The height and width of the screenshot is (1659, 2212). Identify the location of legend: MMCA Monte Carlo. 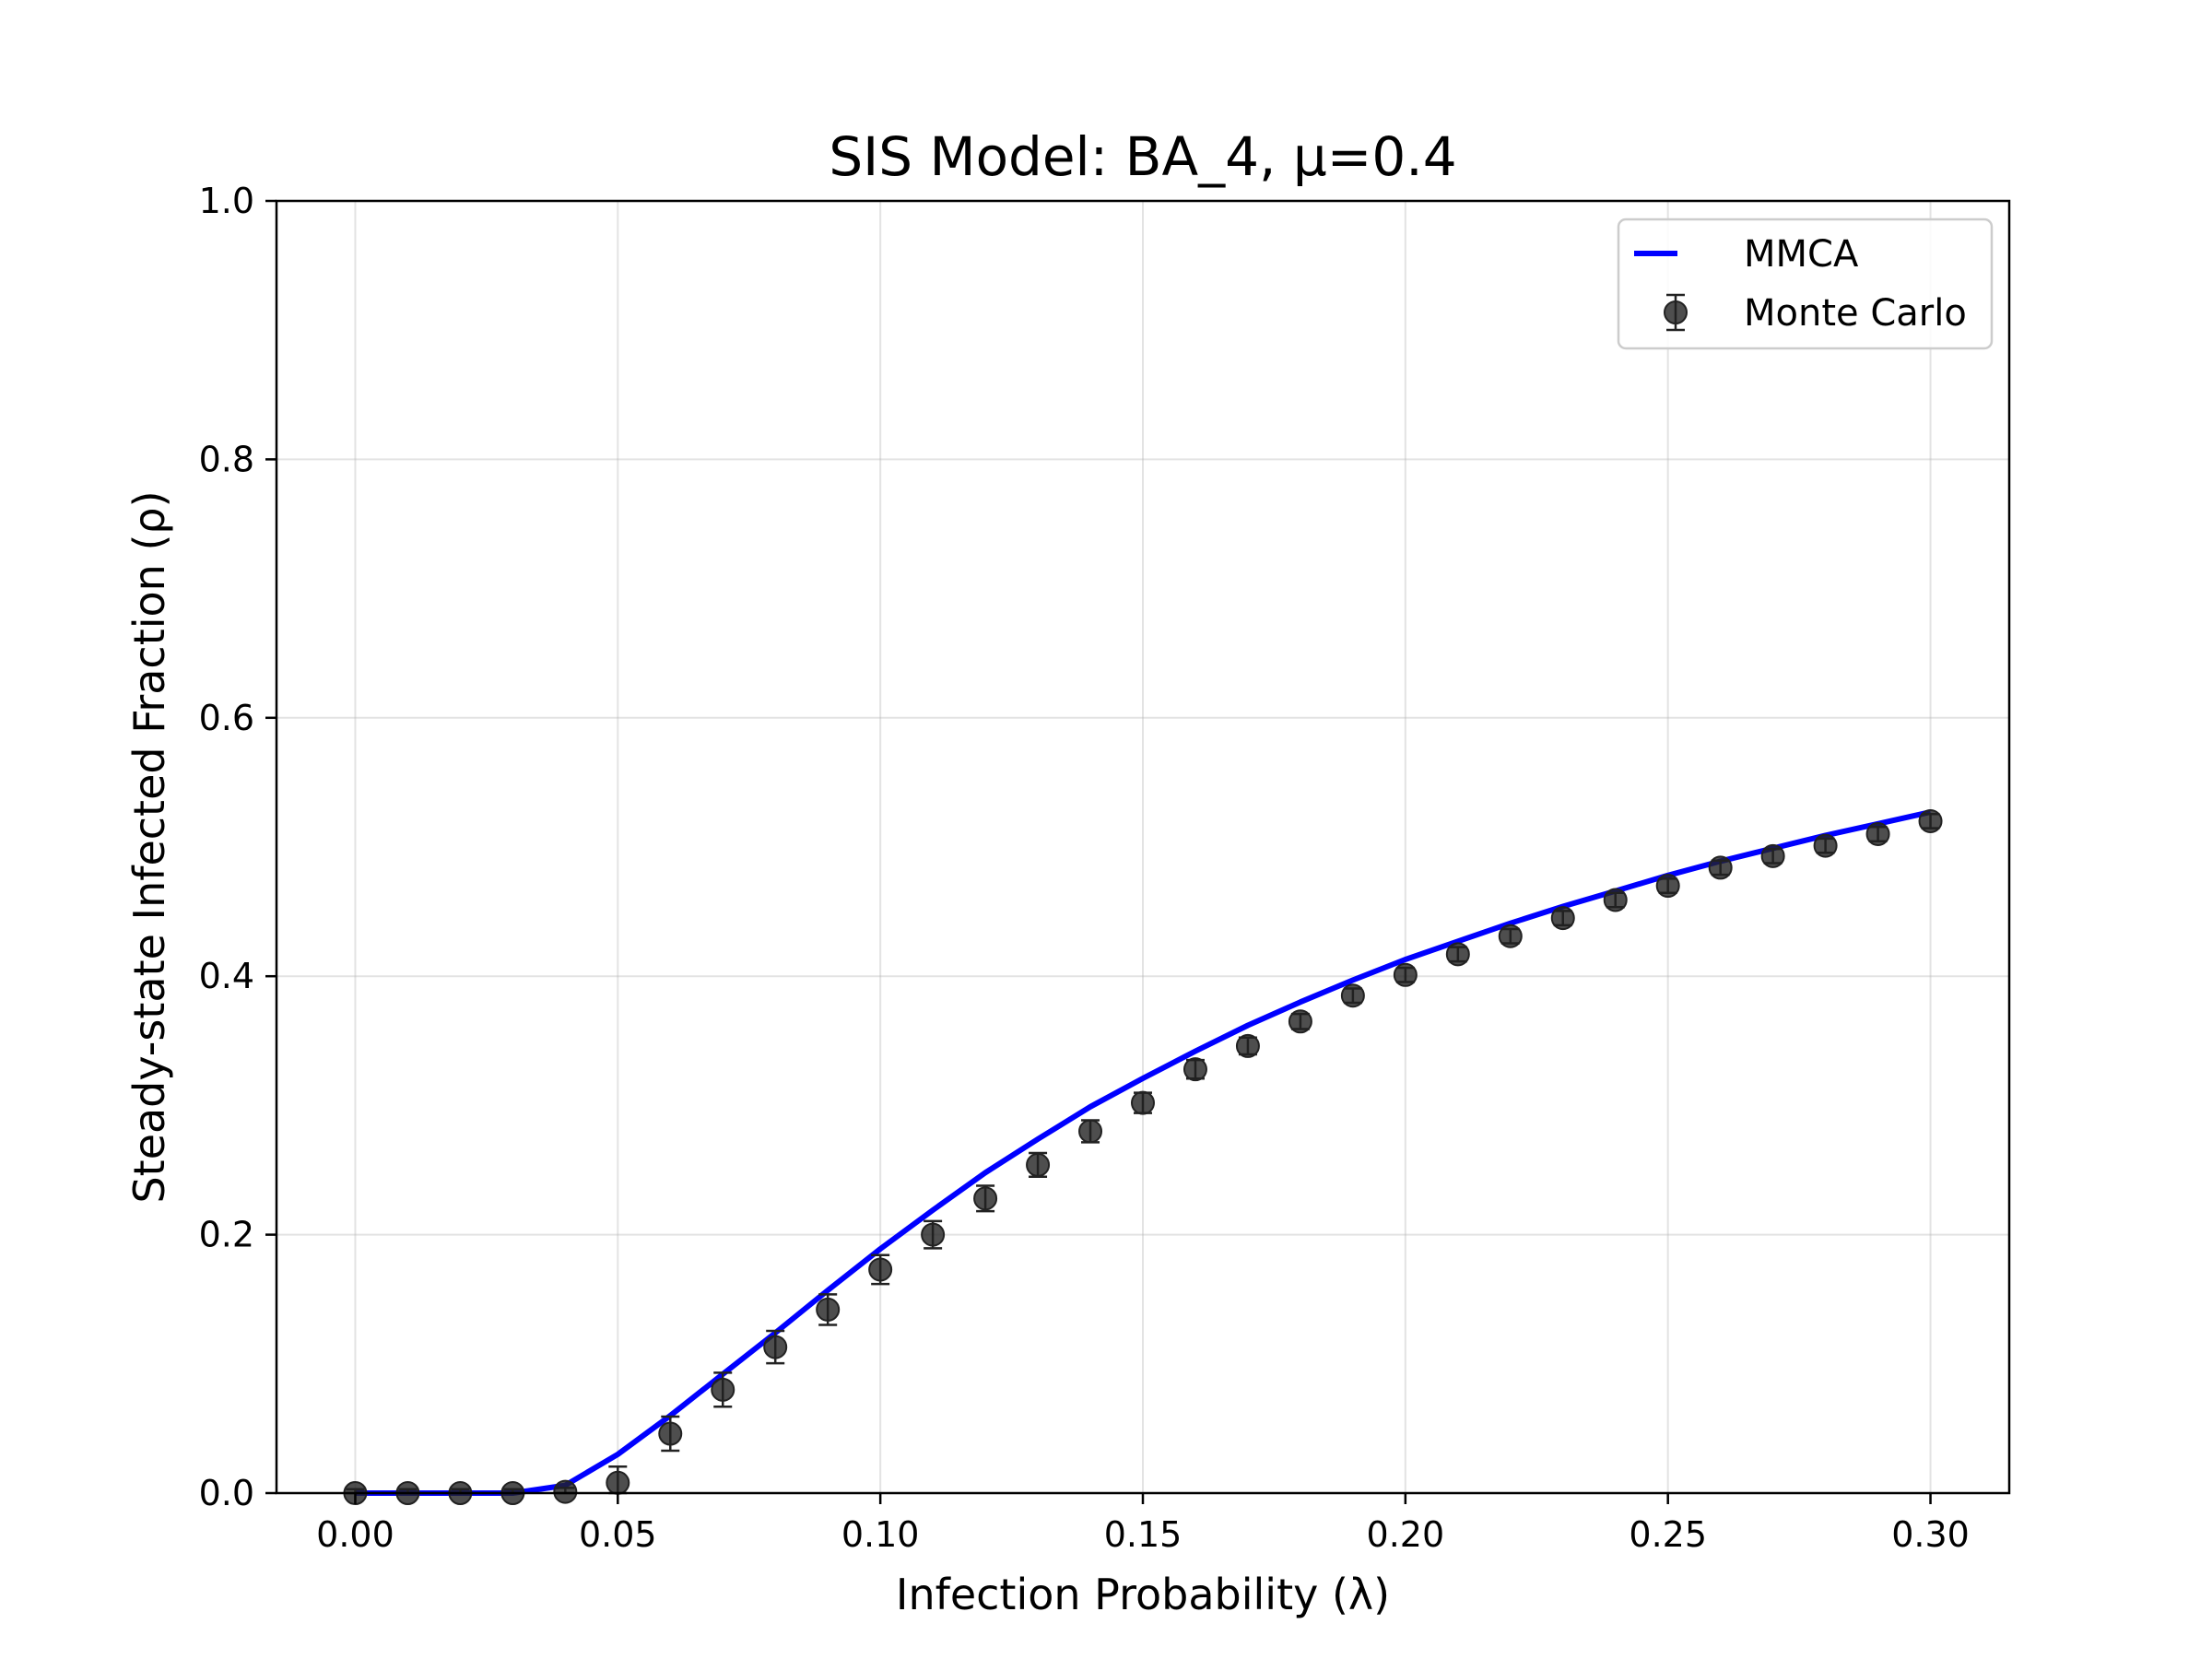
(1805, 284).